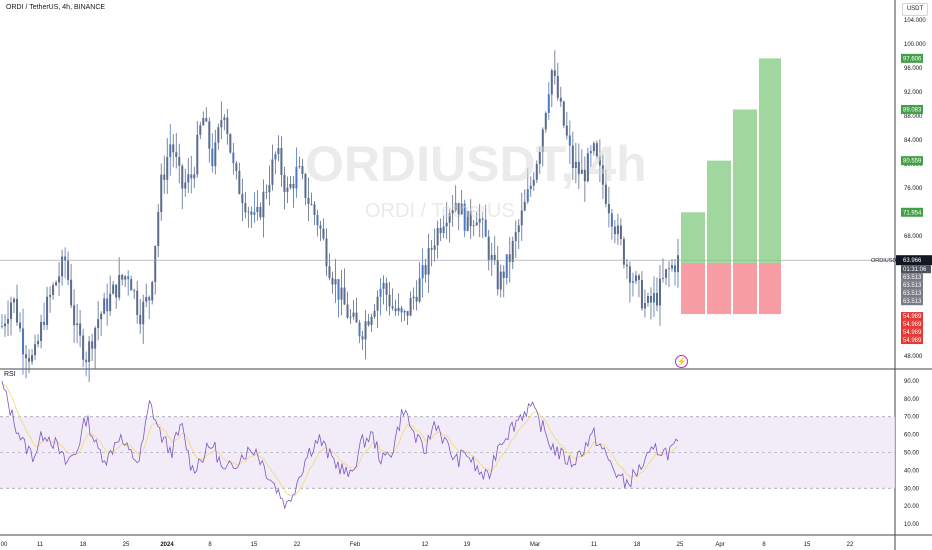 The height and width of the screenshot is (550, 932). I want to click on entry-label-bg, so click(912, 285).